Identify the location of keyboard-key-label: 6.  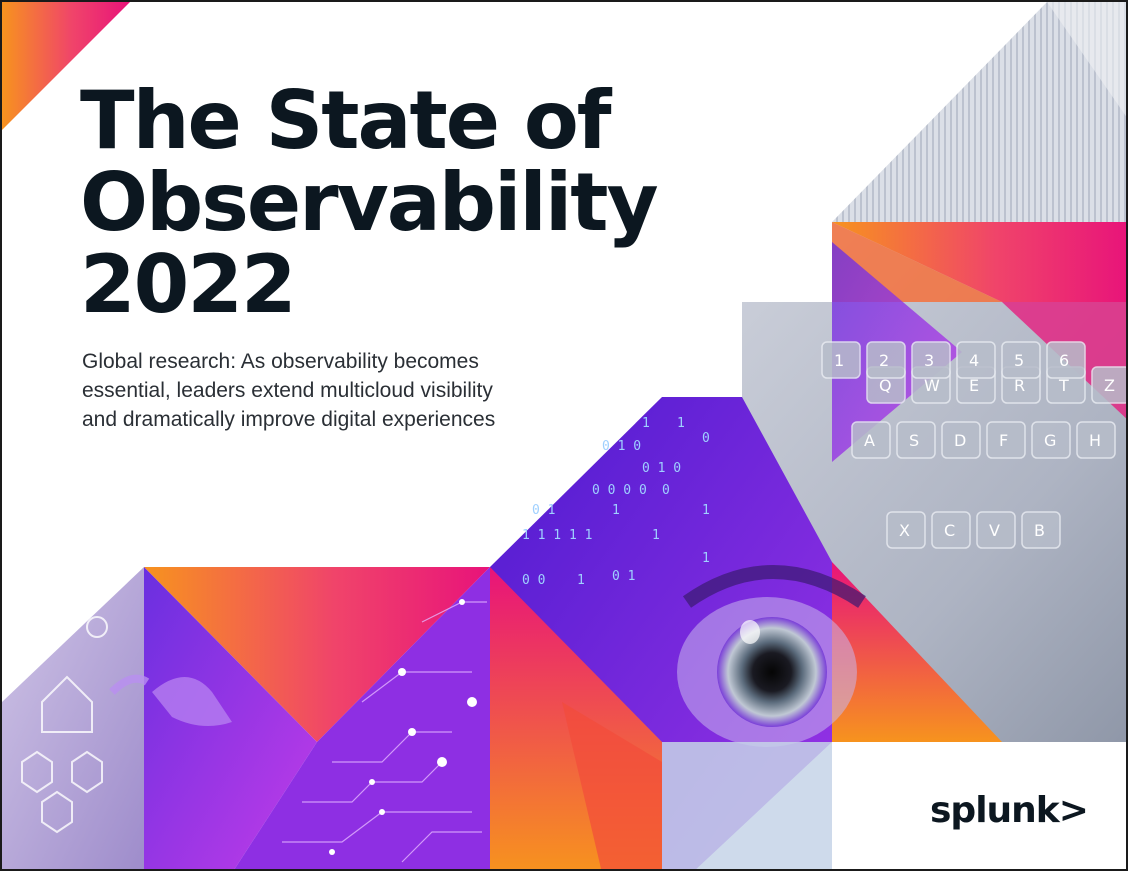
(1064, 360).